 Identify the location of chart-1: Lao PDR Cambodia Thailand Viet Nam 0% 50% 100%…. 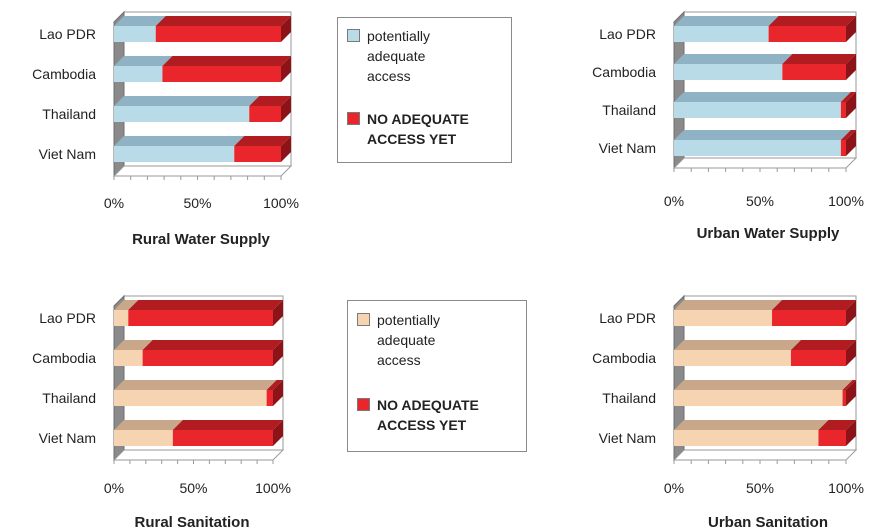
(165, 129).